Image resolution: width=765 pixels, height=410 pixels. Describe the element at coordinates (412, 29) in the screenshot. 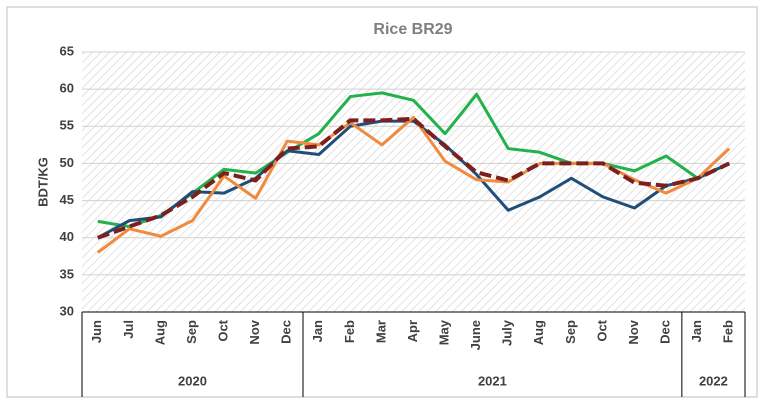

I see `chart-title: Rice BR29` at that location.